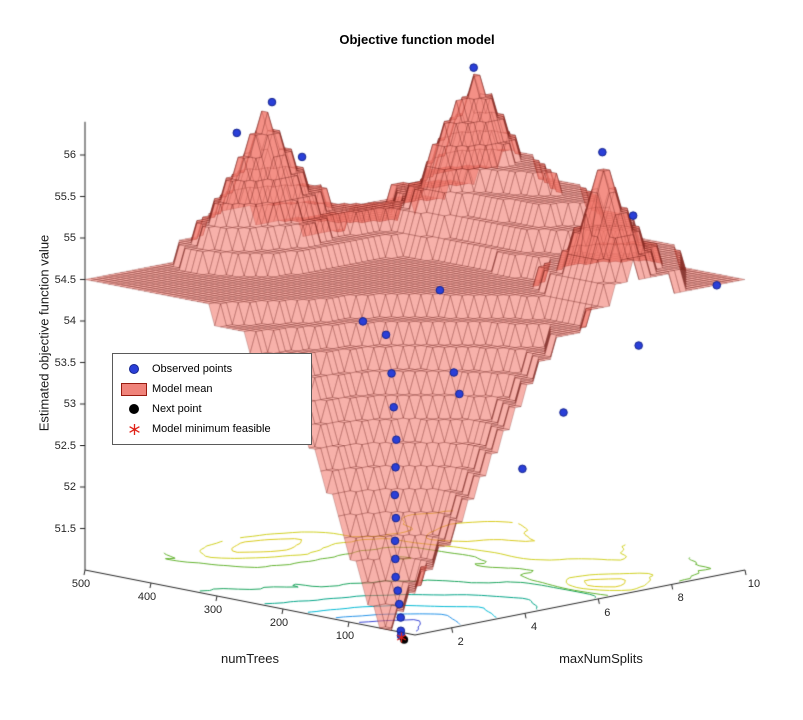 Image resolution: width=803 pixels, height=720 pixels. Describe the element at coordinates (345, 636) in the screenshot. I see `x-tick-label: 100` at that location.